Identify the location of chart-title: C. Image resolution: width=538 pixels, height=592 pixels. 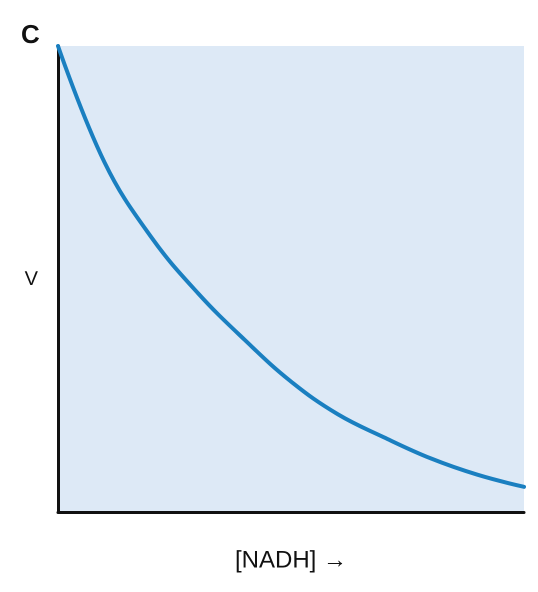
(30, 34).